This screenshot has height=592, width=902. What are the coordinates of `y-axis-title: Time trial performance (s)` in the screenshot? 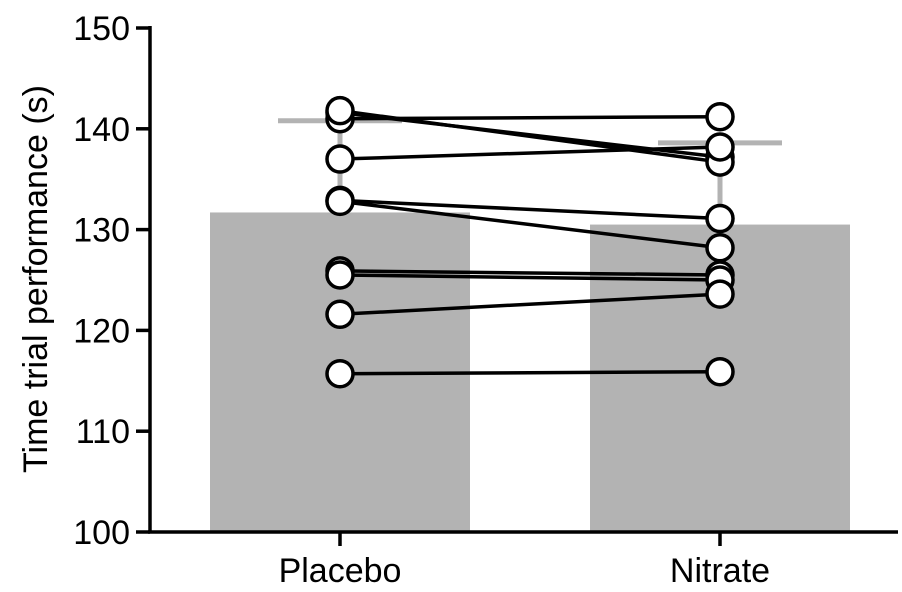 It's located at (36, 279).